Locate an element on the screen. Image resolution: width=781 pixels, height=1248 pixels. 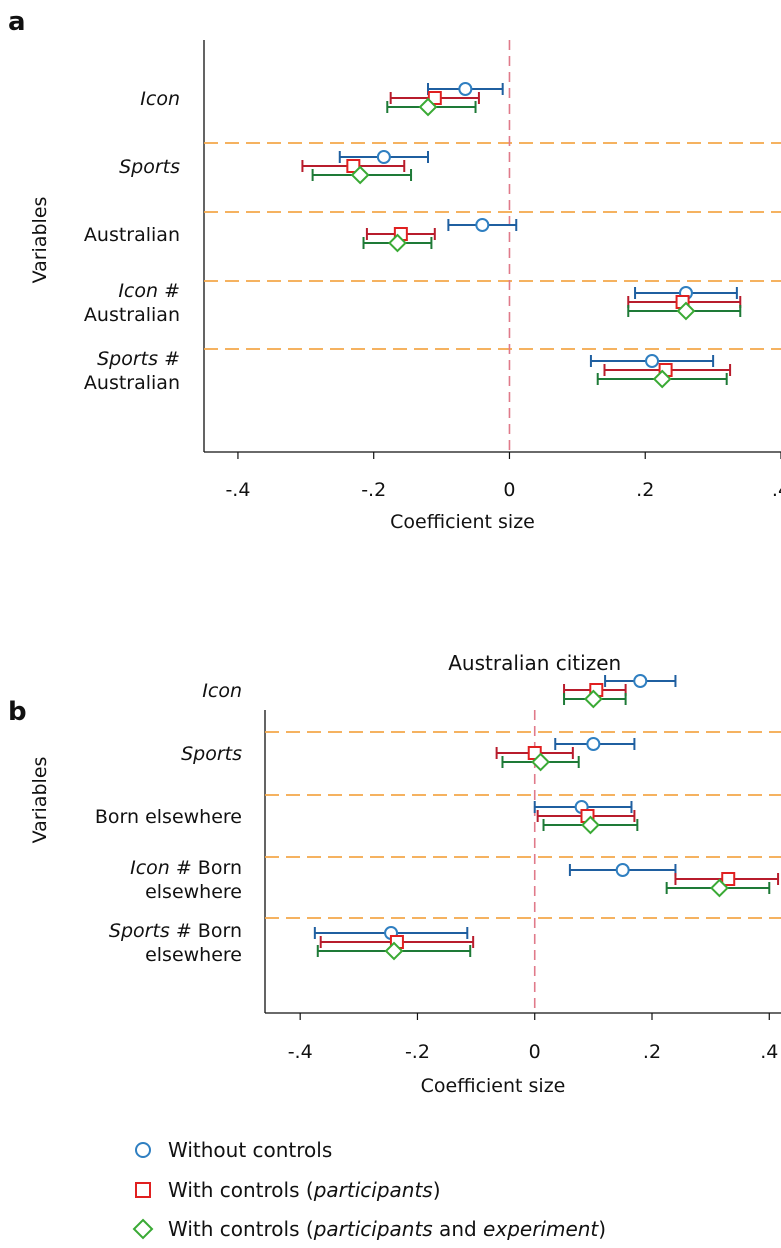
panel-title: Australian citizen is located at coordinates (534, 663).